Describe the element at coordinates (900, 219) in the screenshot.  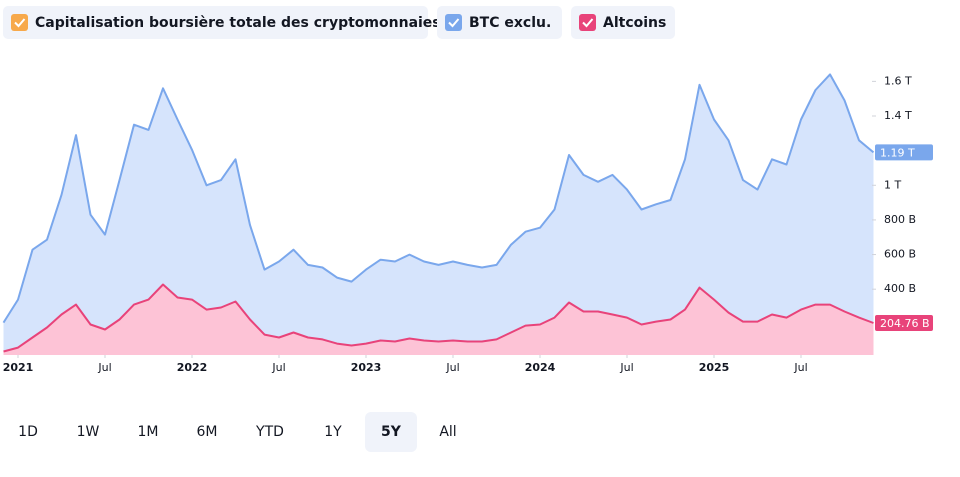
I see `y-tick-label: 800 B` at that location.